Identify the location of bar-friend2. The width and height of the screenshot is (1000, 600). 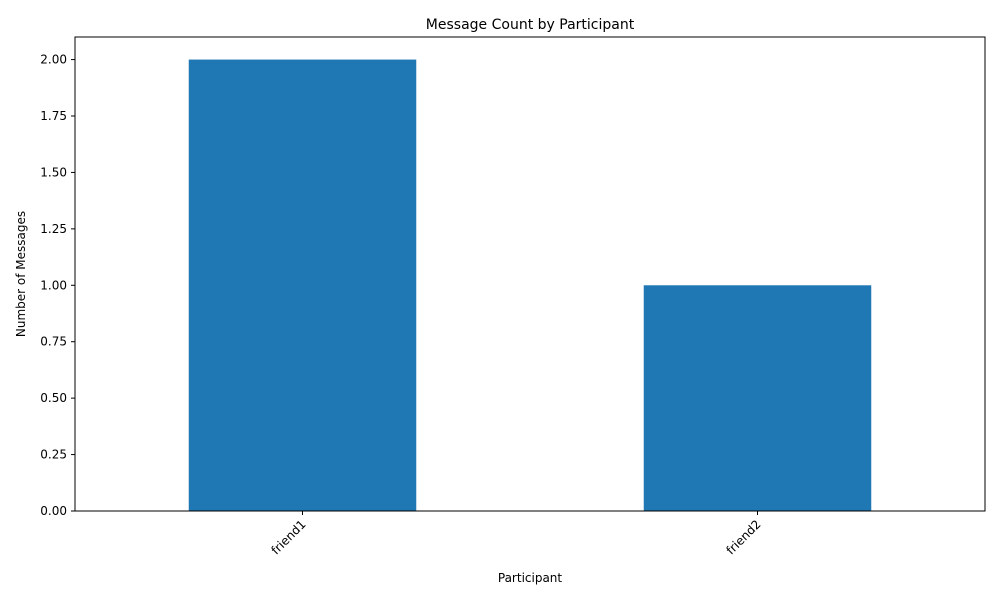
(757, 398).